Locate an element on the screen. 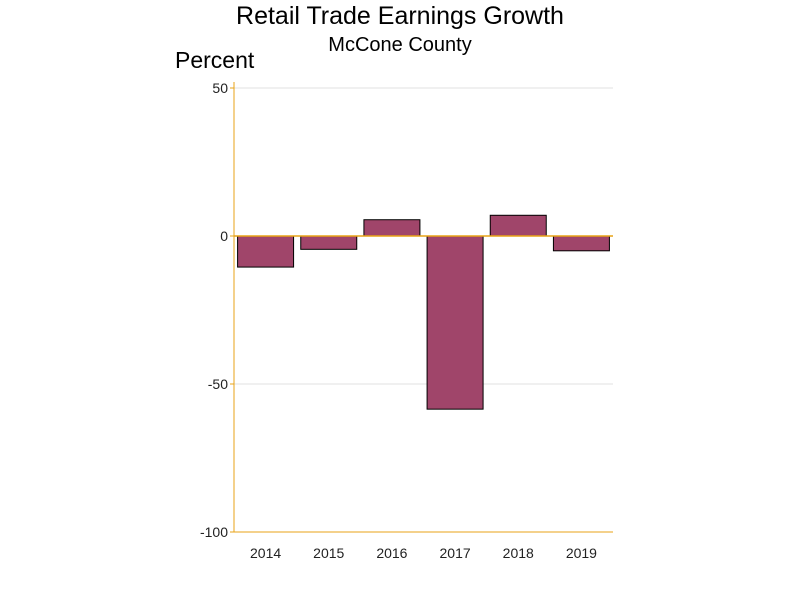  x-tick-label: 2016 is located at coordinates (391, 553).